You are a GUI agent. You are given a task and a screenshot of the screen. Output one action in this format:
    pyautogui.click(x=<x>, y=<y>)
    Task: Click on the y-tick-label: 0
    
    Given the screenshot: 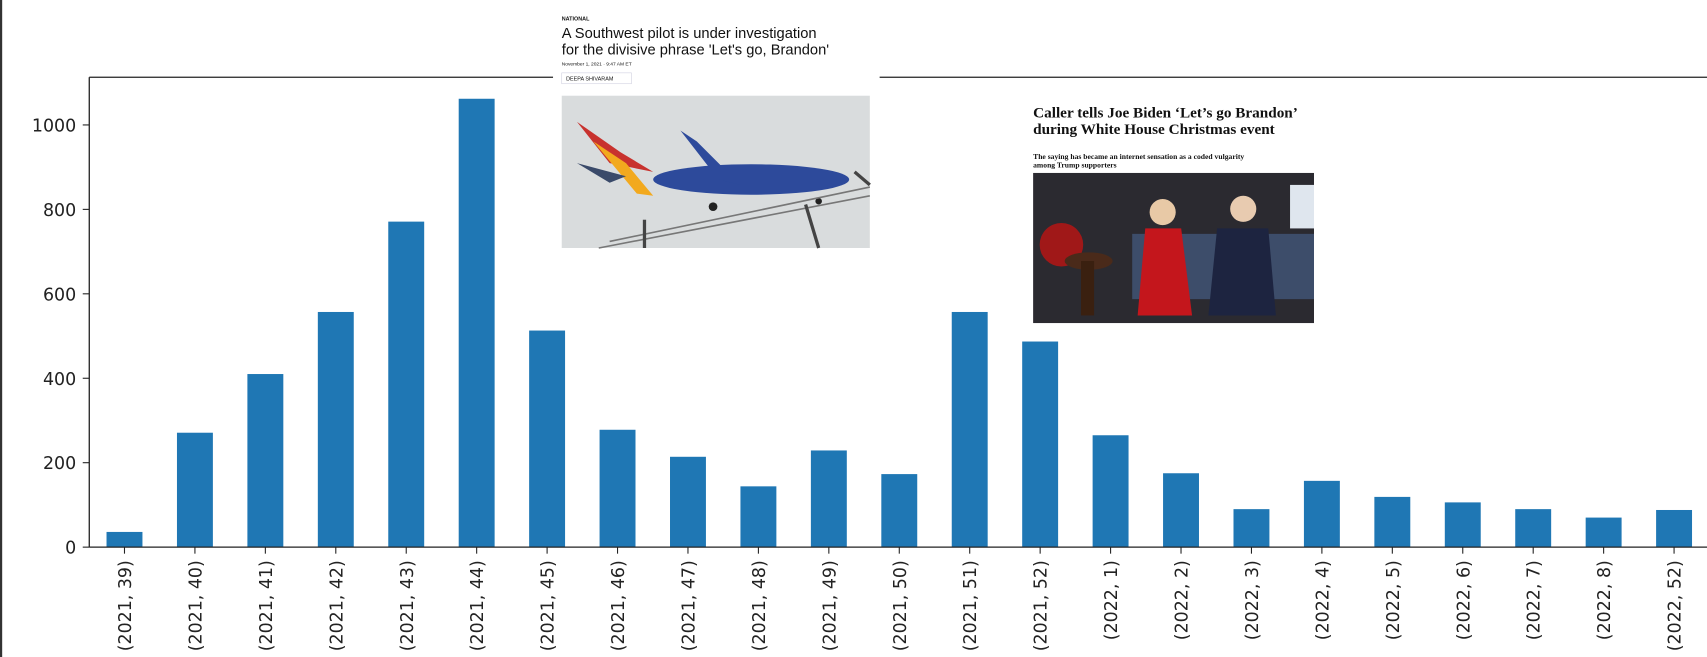 What is the action you would take?
    pyautogui.click(x=70, y=549)
    